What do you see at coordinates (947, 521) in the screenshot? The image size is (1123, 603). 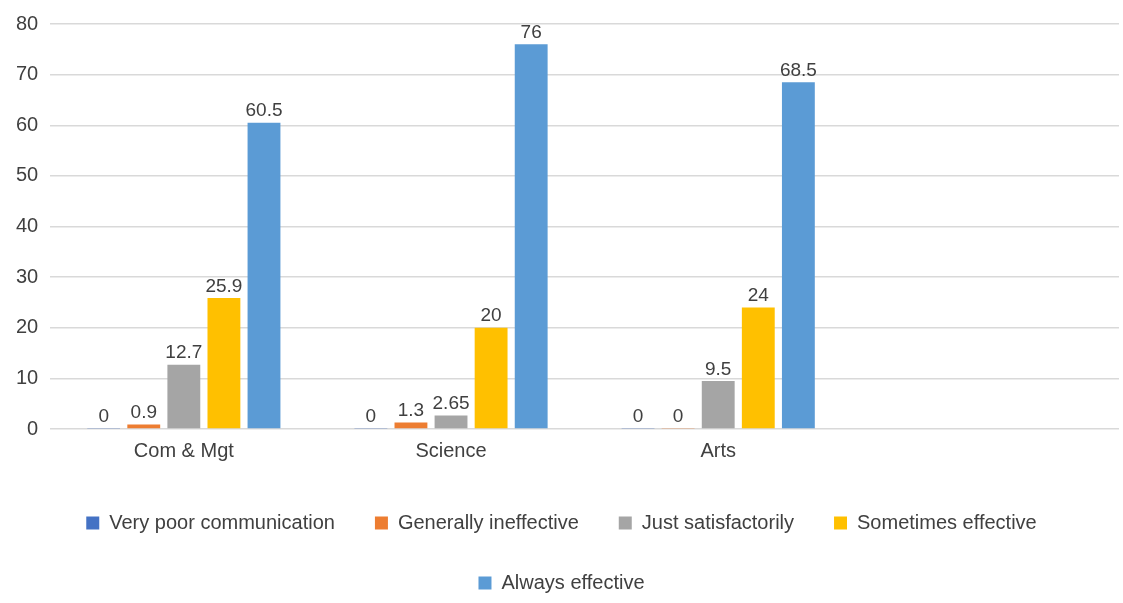 I see `legend-label: Sometimes effective` at bounding box center [947, 521].